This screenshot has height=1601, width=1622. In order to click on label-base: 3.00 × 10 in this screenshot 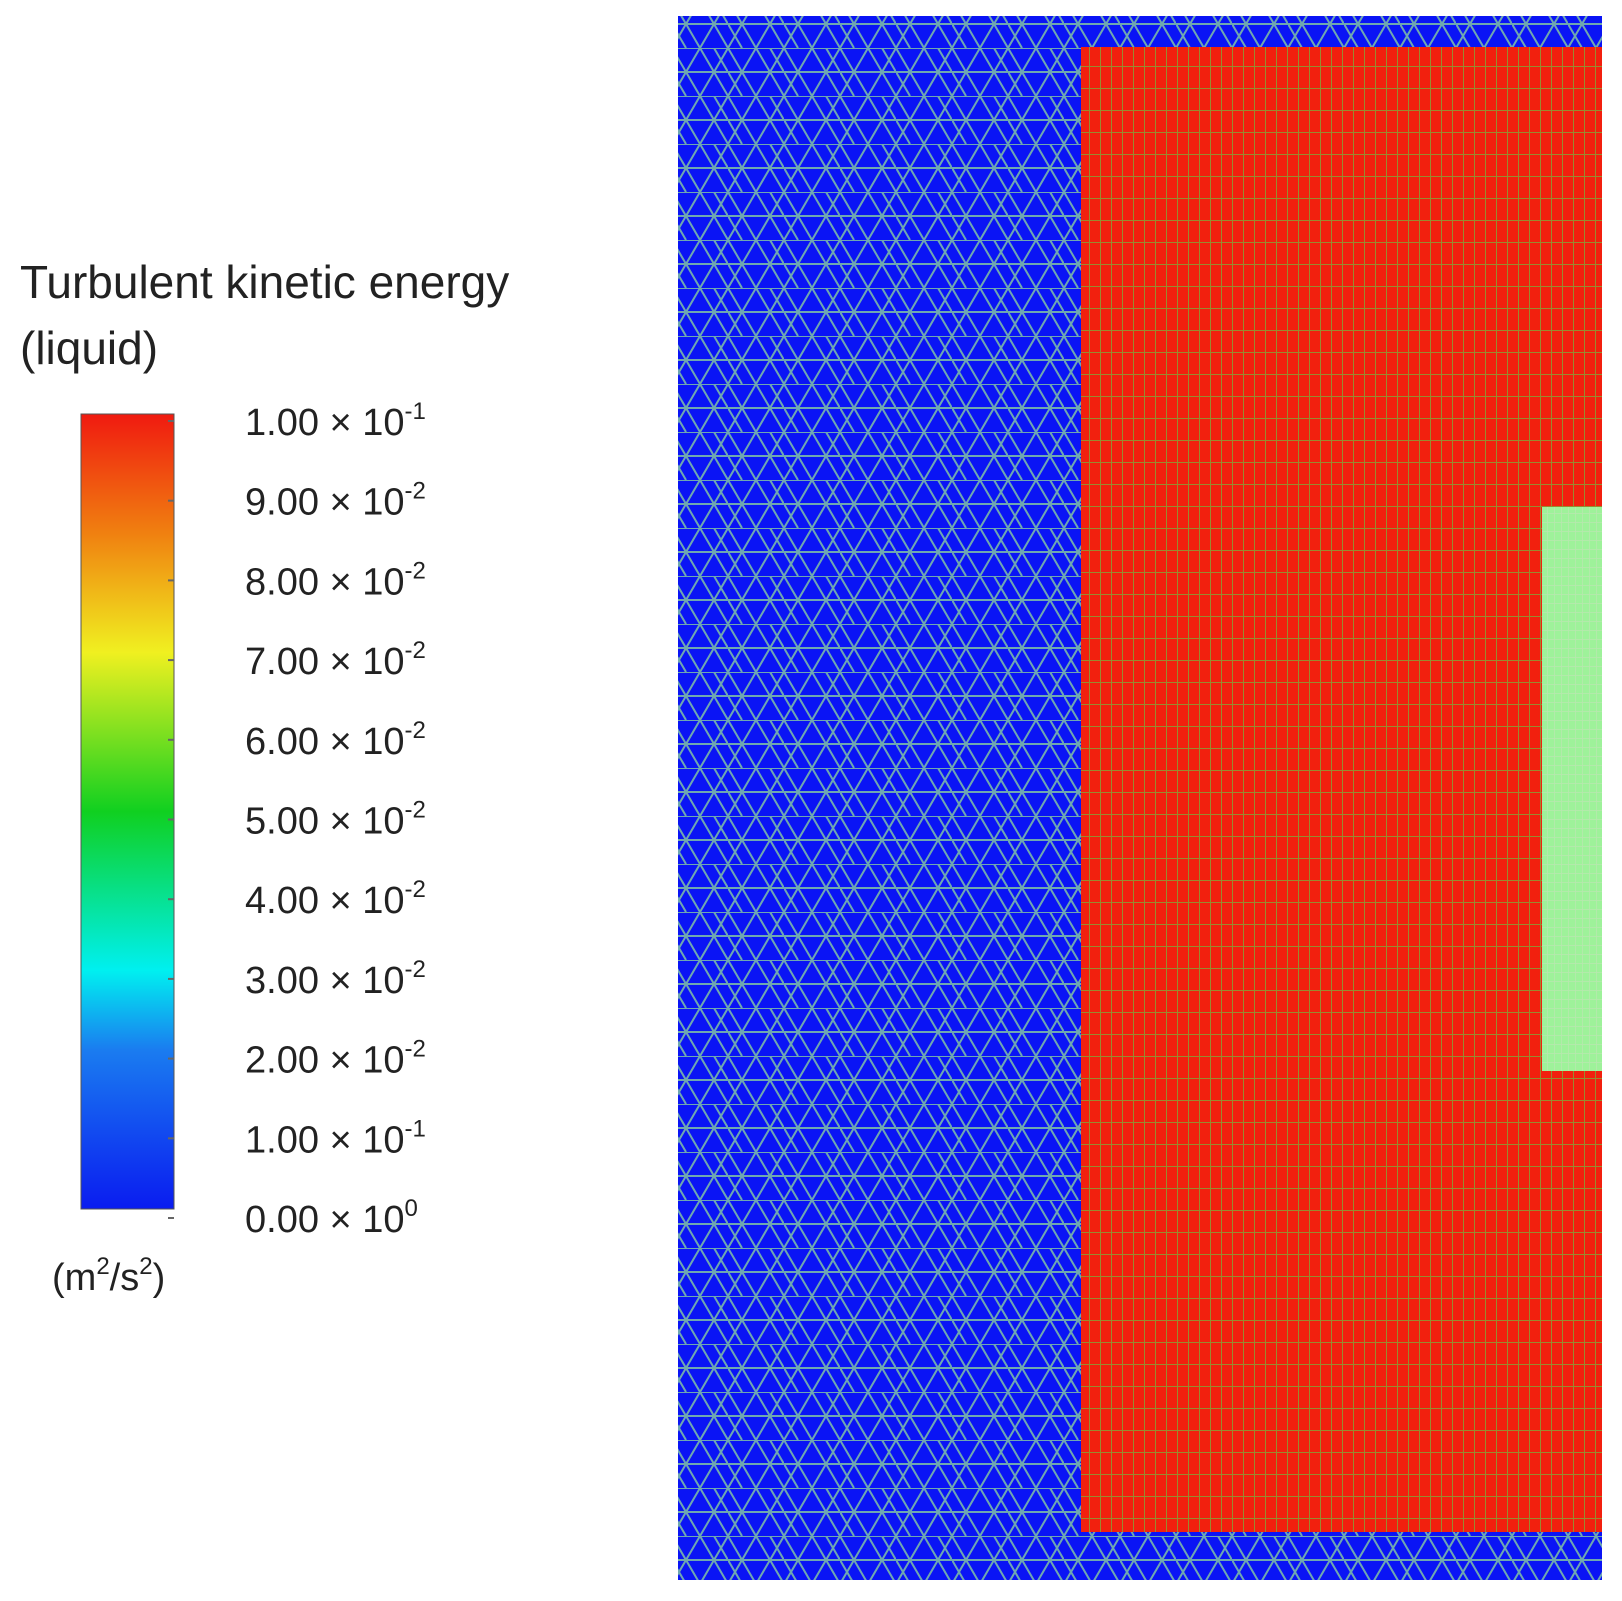, I will do `click(325, 981)`.